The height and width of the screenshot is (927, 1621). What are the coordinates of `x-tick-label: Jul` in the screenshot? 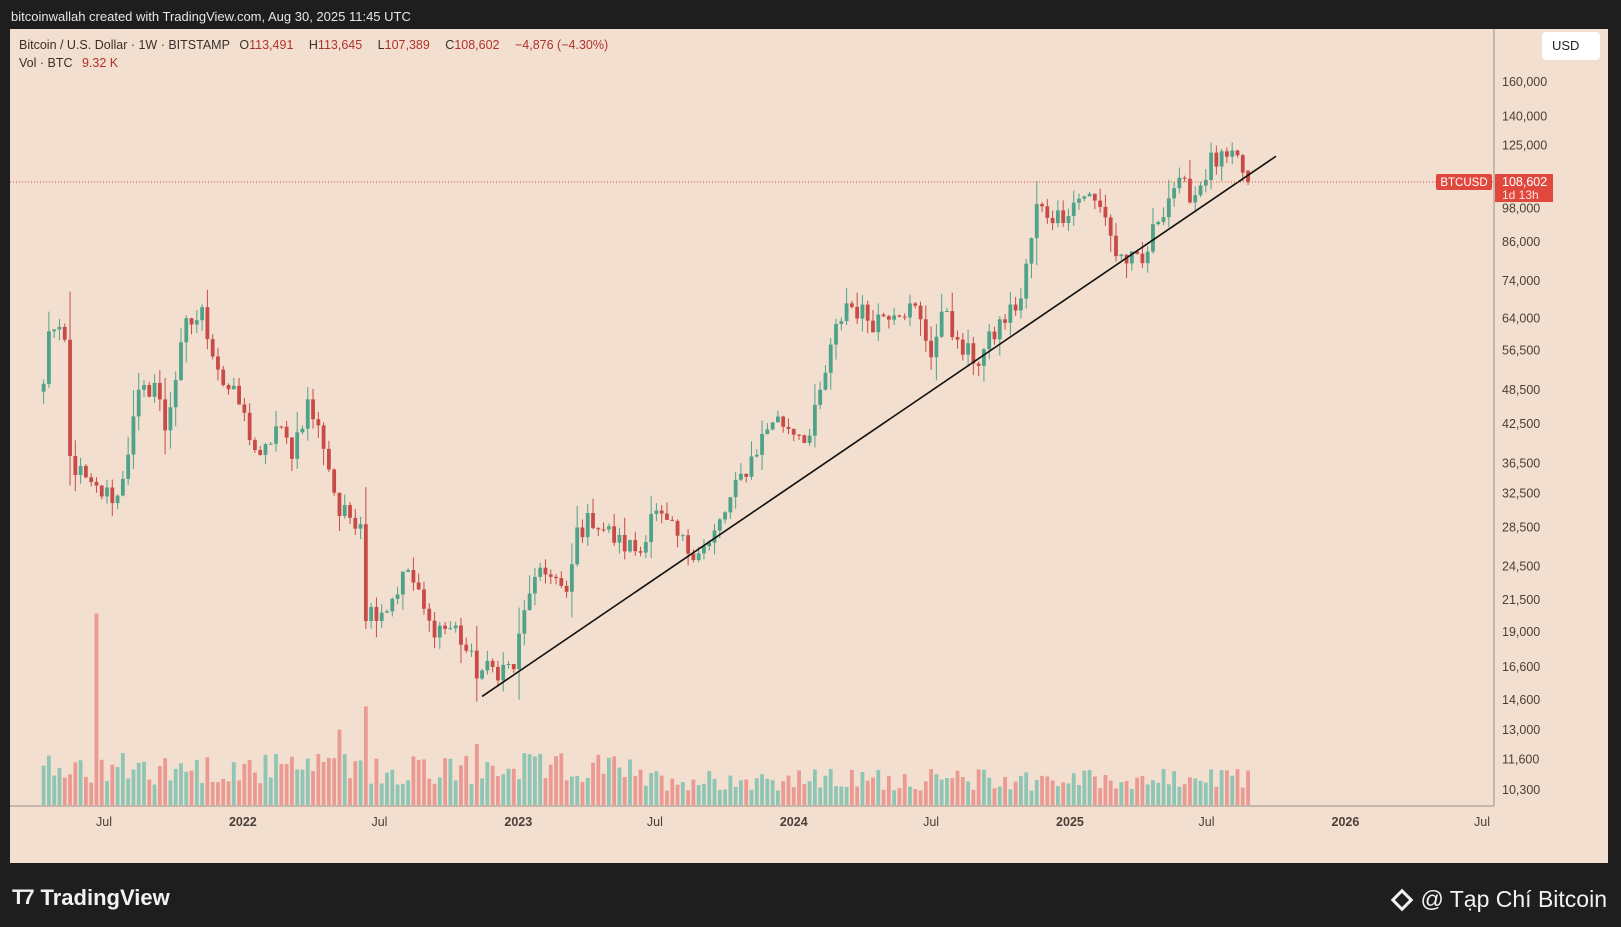 It's located at (379, 822).